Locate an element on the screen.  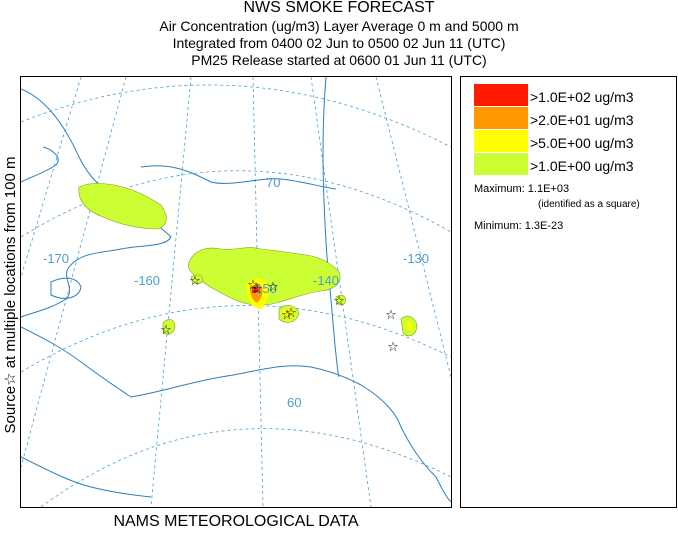
footer-label: NAMS METEOROLOGICAL DATA is located at coordinates (236, 521).